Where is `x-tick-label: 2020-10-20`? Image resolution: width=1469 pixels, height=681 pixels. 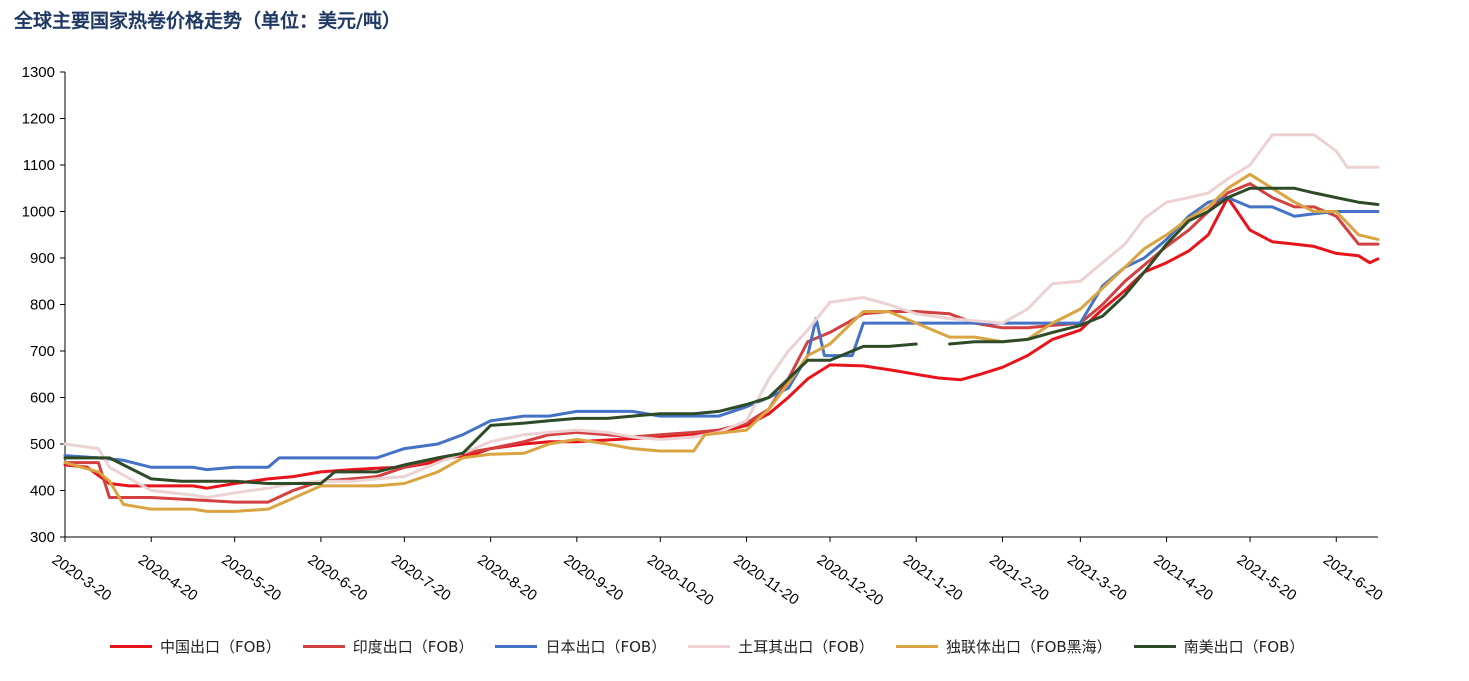 x-tick-label: 2020-10-20 is located at coordinates (680, 580).